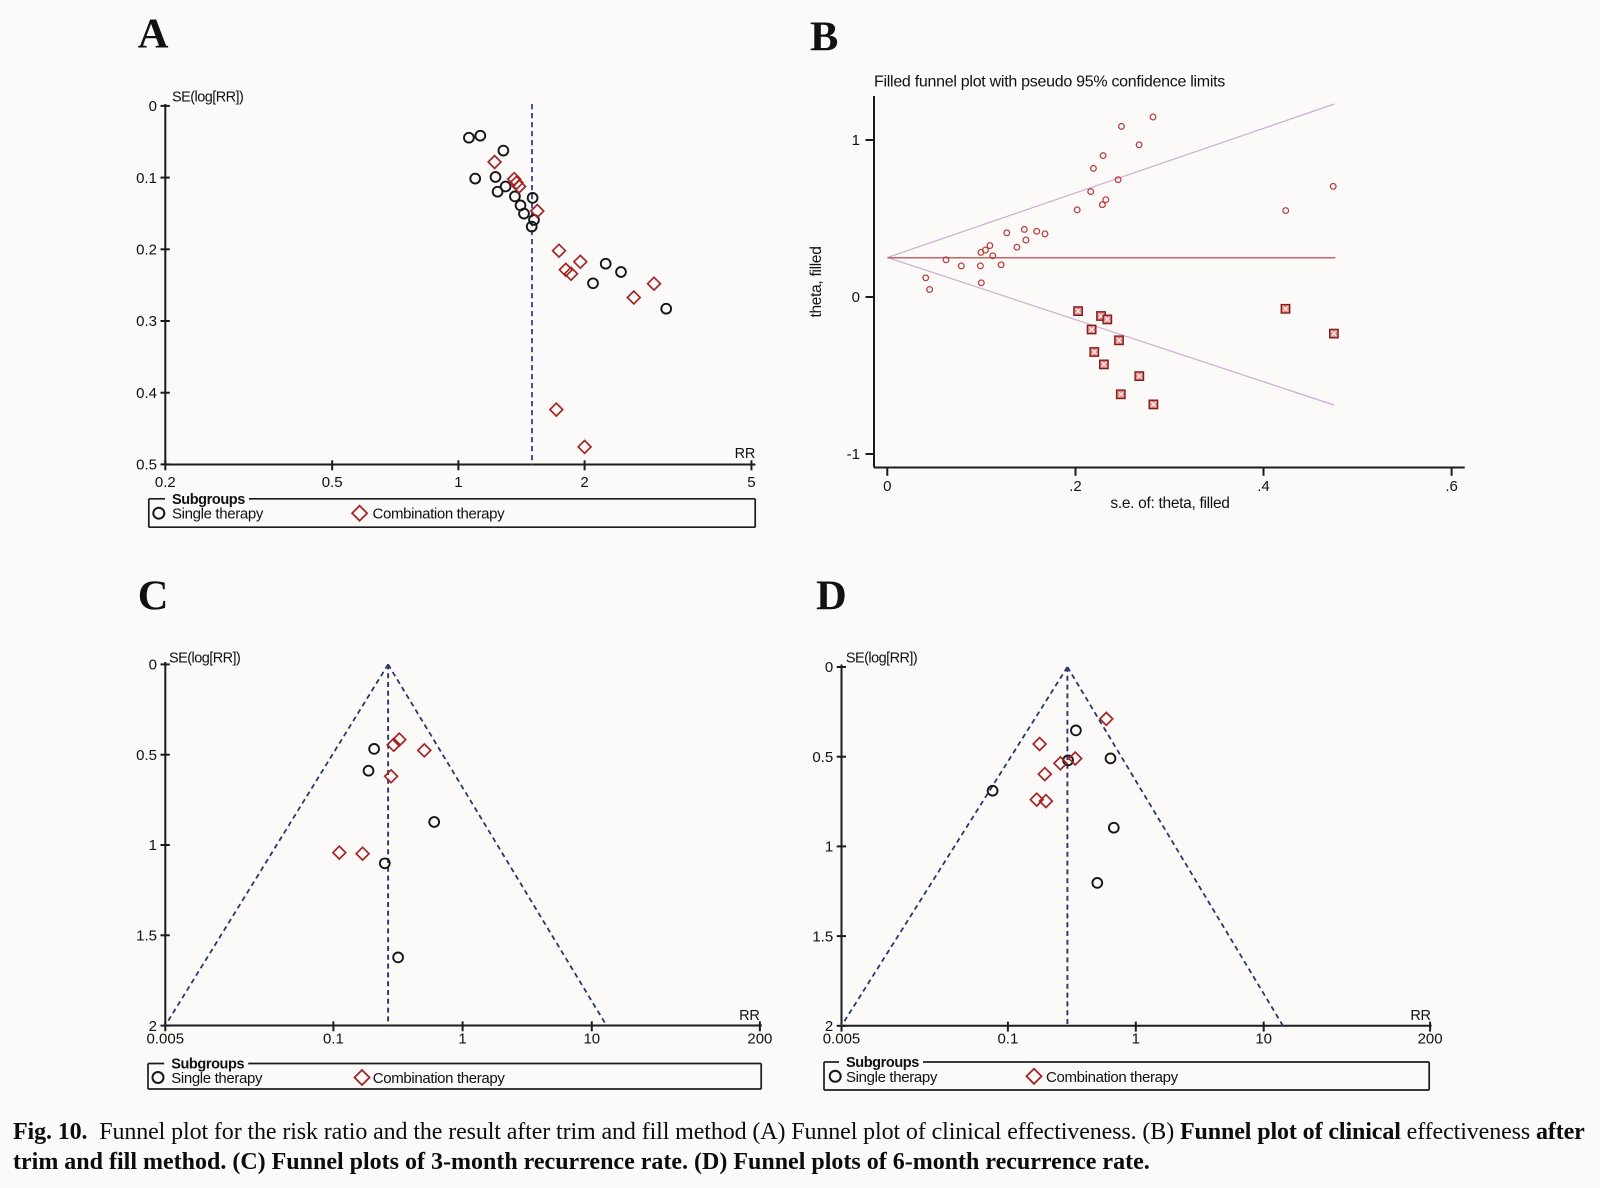  Describe the element at coordinates (153, 596) in the screenshot. I see `svg-text: C` at that location.